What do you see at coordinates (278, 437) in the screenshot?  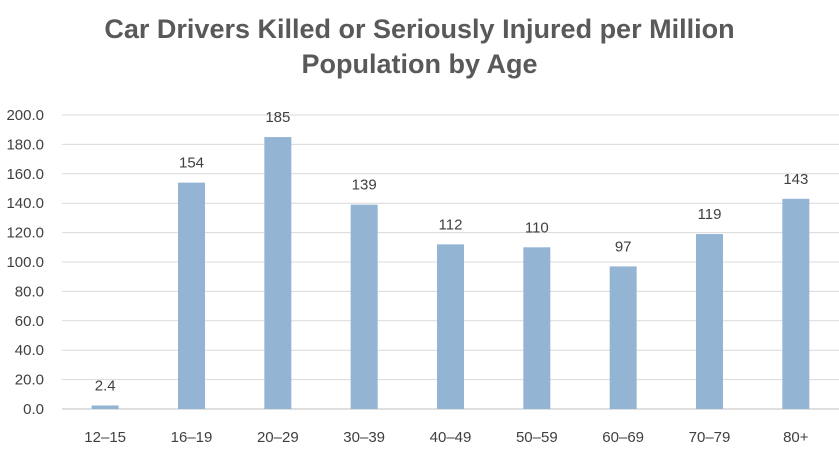 I see `x-tick-label: 20–29` at bounding box center [278, 437].